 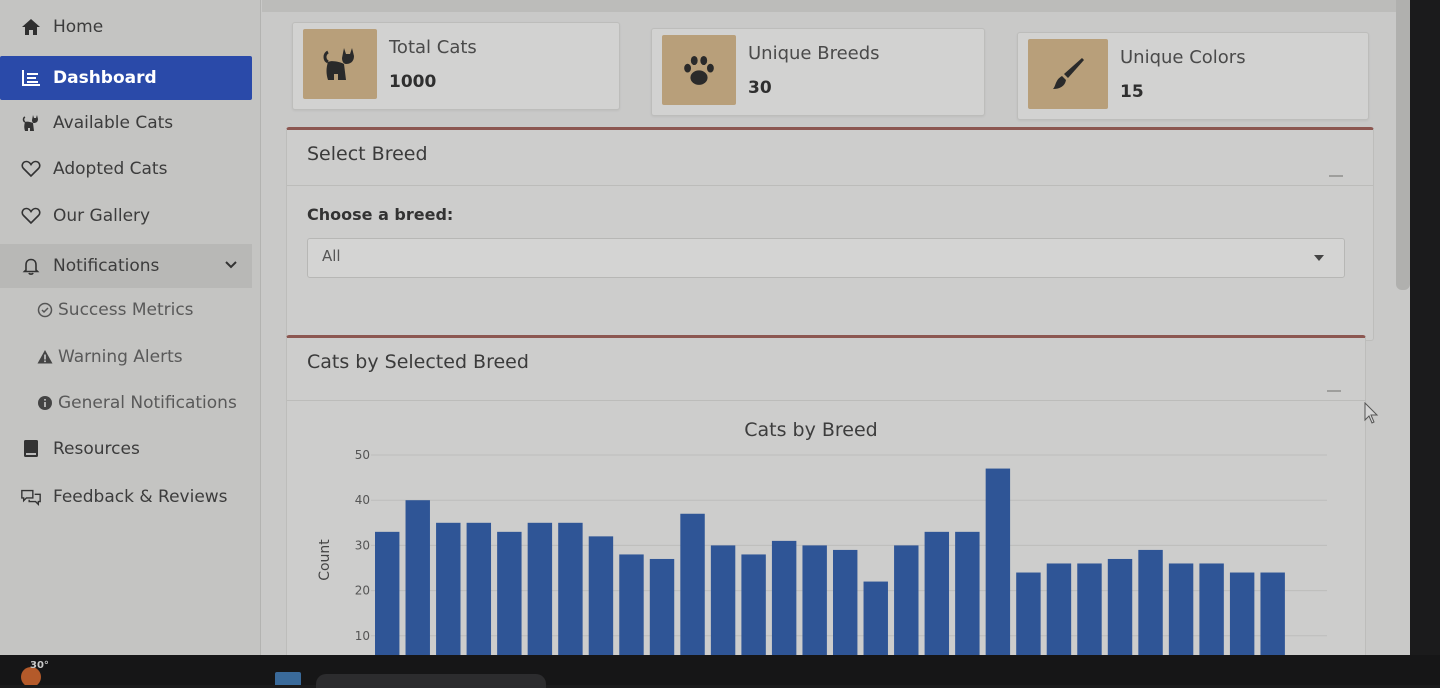 What do you see at coordinates (45, 310) in the screenshot?
I see `check-circle-icon` at bounding box center [45, 310].